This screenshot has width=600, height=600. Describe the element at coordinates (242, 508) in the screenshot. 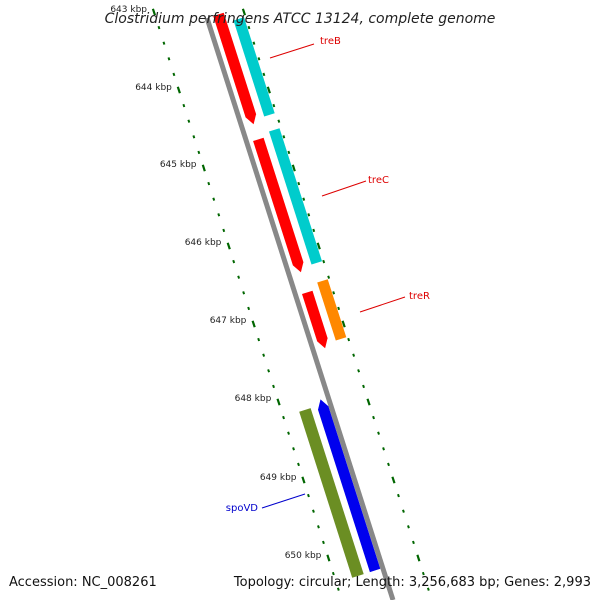

I see `gene-label-spovd: spoVD` at that location.